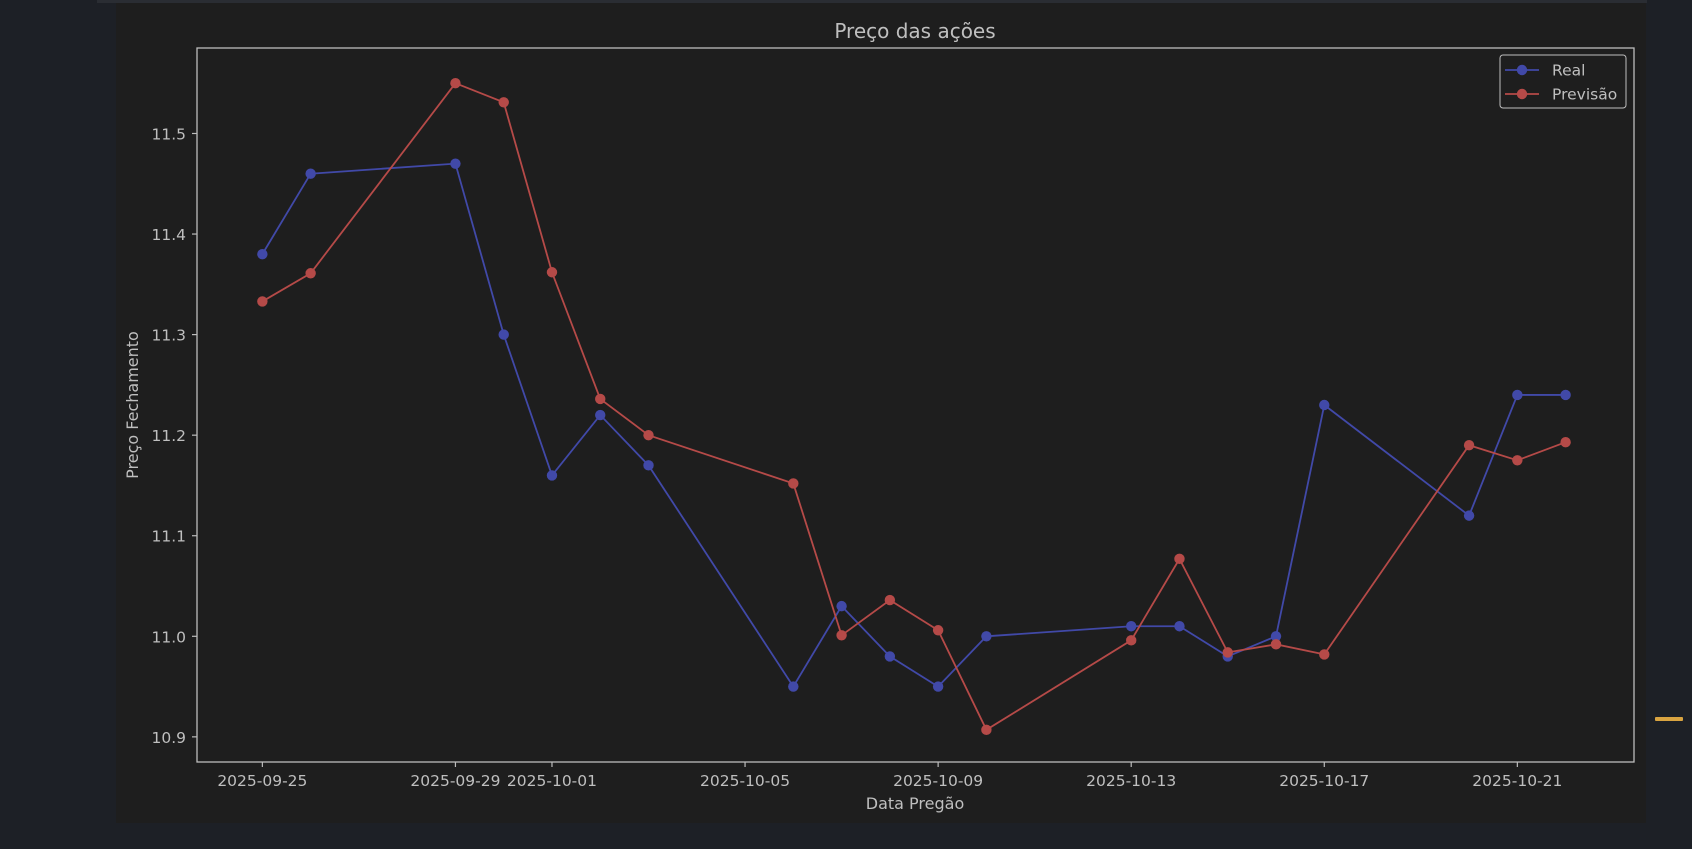 Image resolution: width=1692 pixels, height=849 pixels. I want to click on x-tick-label: 2025-10-17, so click(1324, 781).